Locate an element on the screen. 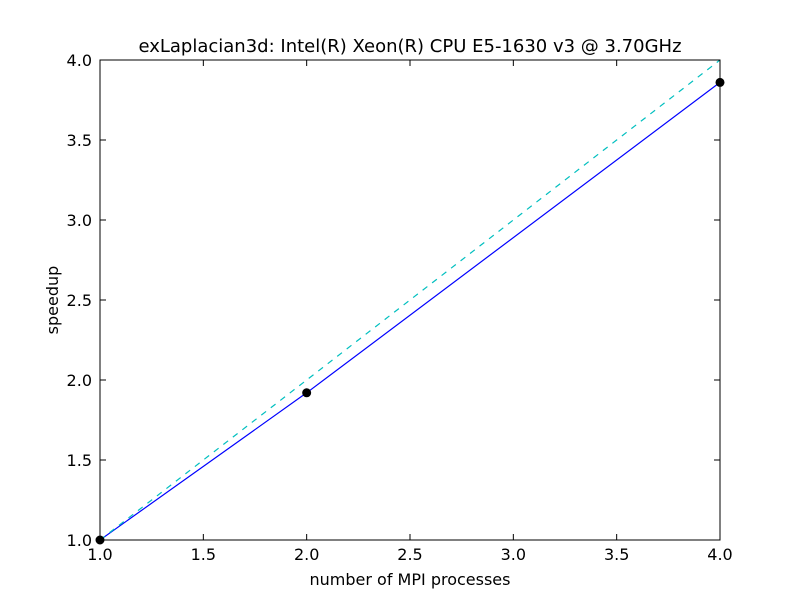 The width and height of the screenshot is (800, 600). x-tick-label: 1.0 is located at coordinates (99, 554).